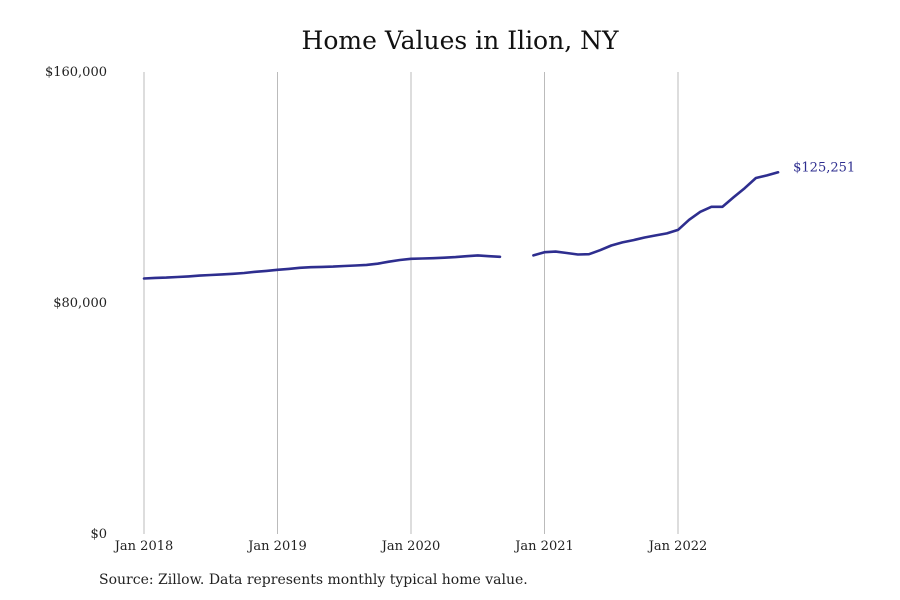 This screenshot has width=900, height=600. Describe the element at coordinates (461, 225) in the screenshot. I see `data-series` at that location.